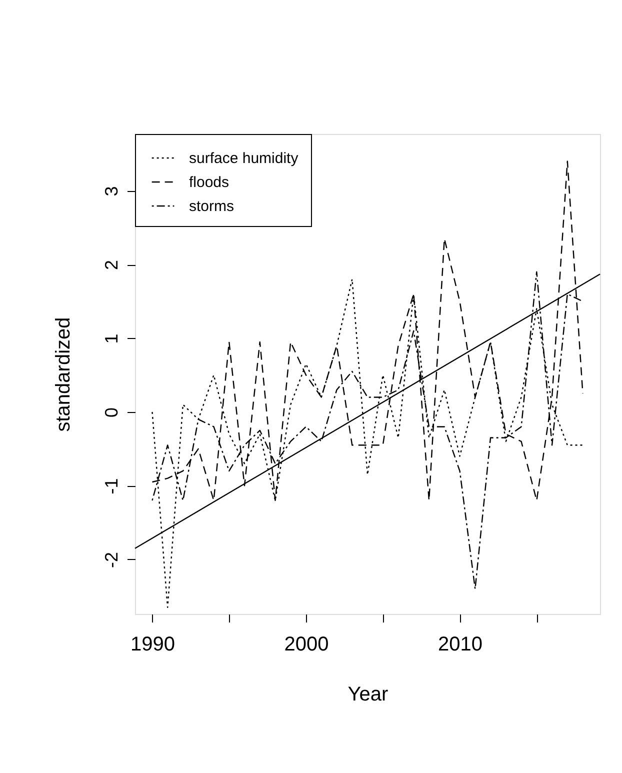  What do you see at coordinates (112, 412) in the screenshot?
I see `y-tick-label: 0` at bounding box center [112, 412].